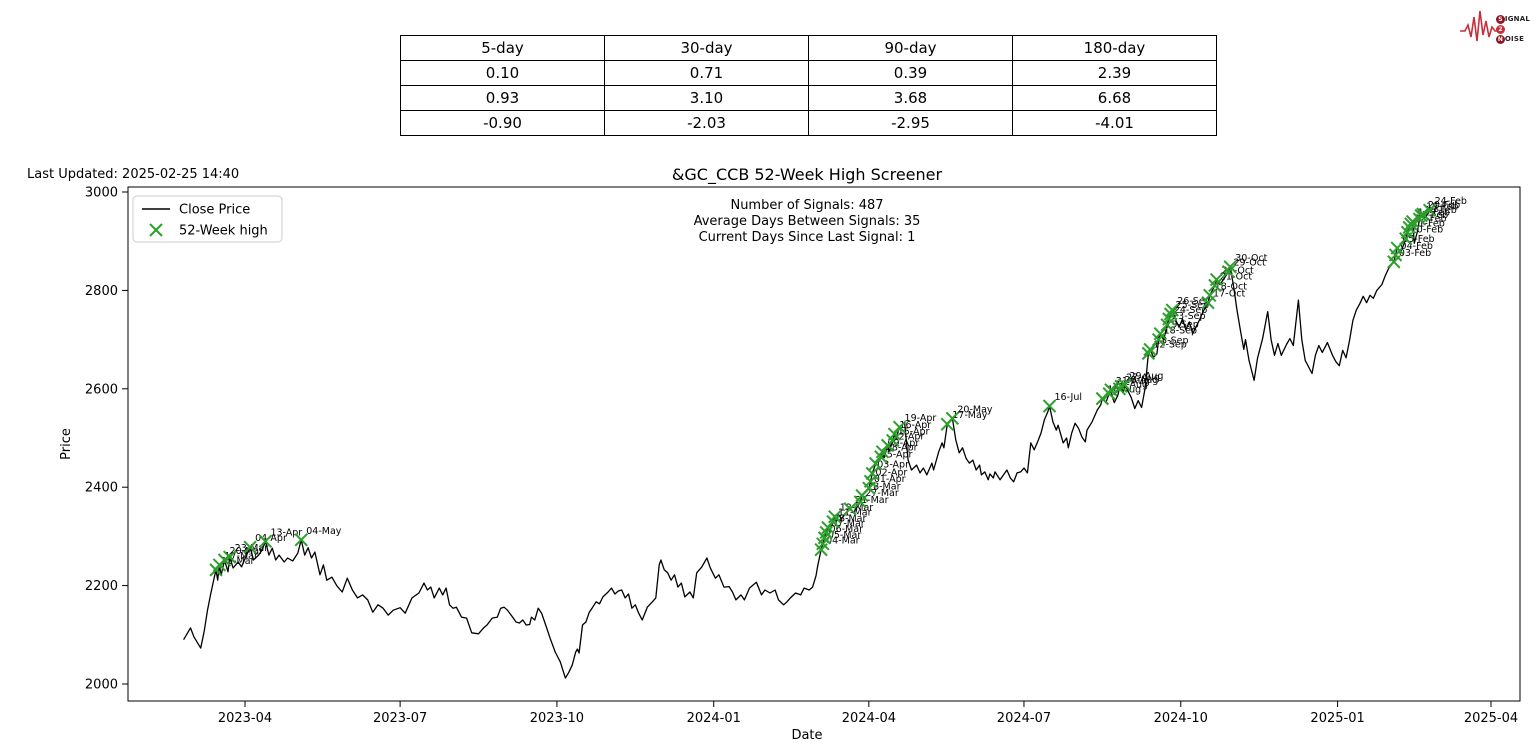 Image resolution: width=1536 pixels, height=754 pixels. What do you see at coordinates (223, 231) in the screenshot?
I see `legend-label-52-week-high: 52-Week high` at bounding box center [223, 231].